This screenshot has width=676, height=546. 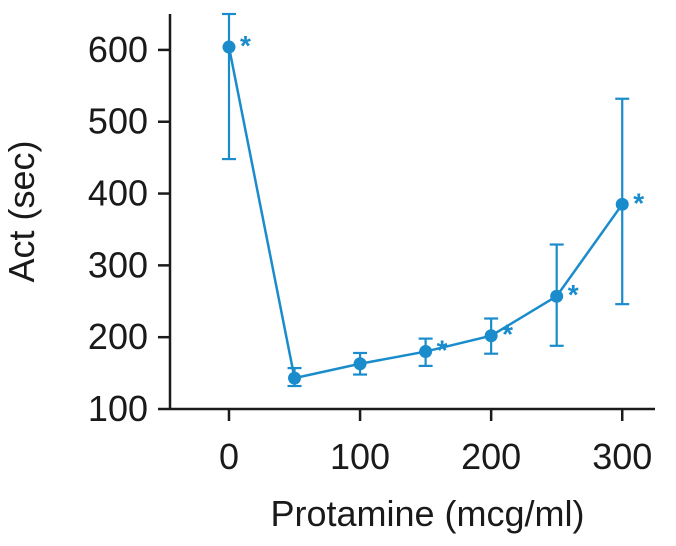 What do you see at coordinates (118, 49) in the screenshot?
I see `y-tick-label: 600` at bounding box center [118, 49].